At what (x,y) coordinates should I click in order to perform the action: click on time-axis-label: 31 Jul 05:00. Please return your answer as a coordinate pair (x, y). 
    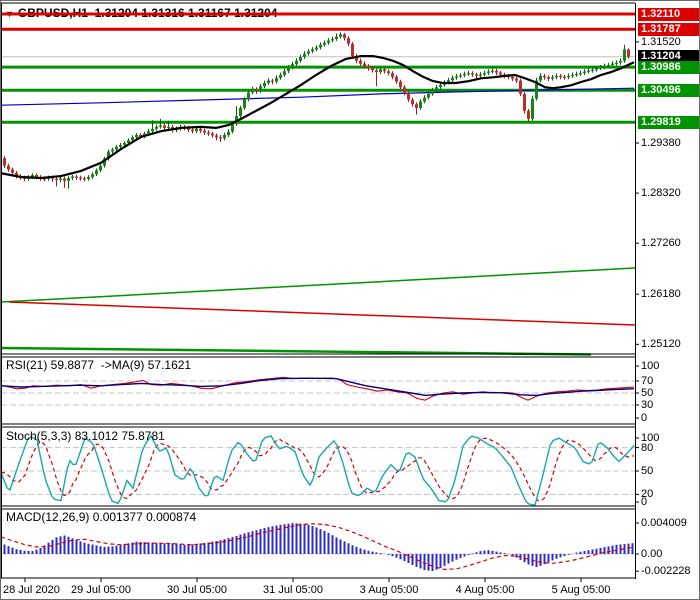
    Looking at the image, I should click on (293, 590).